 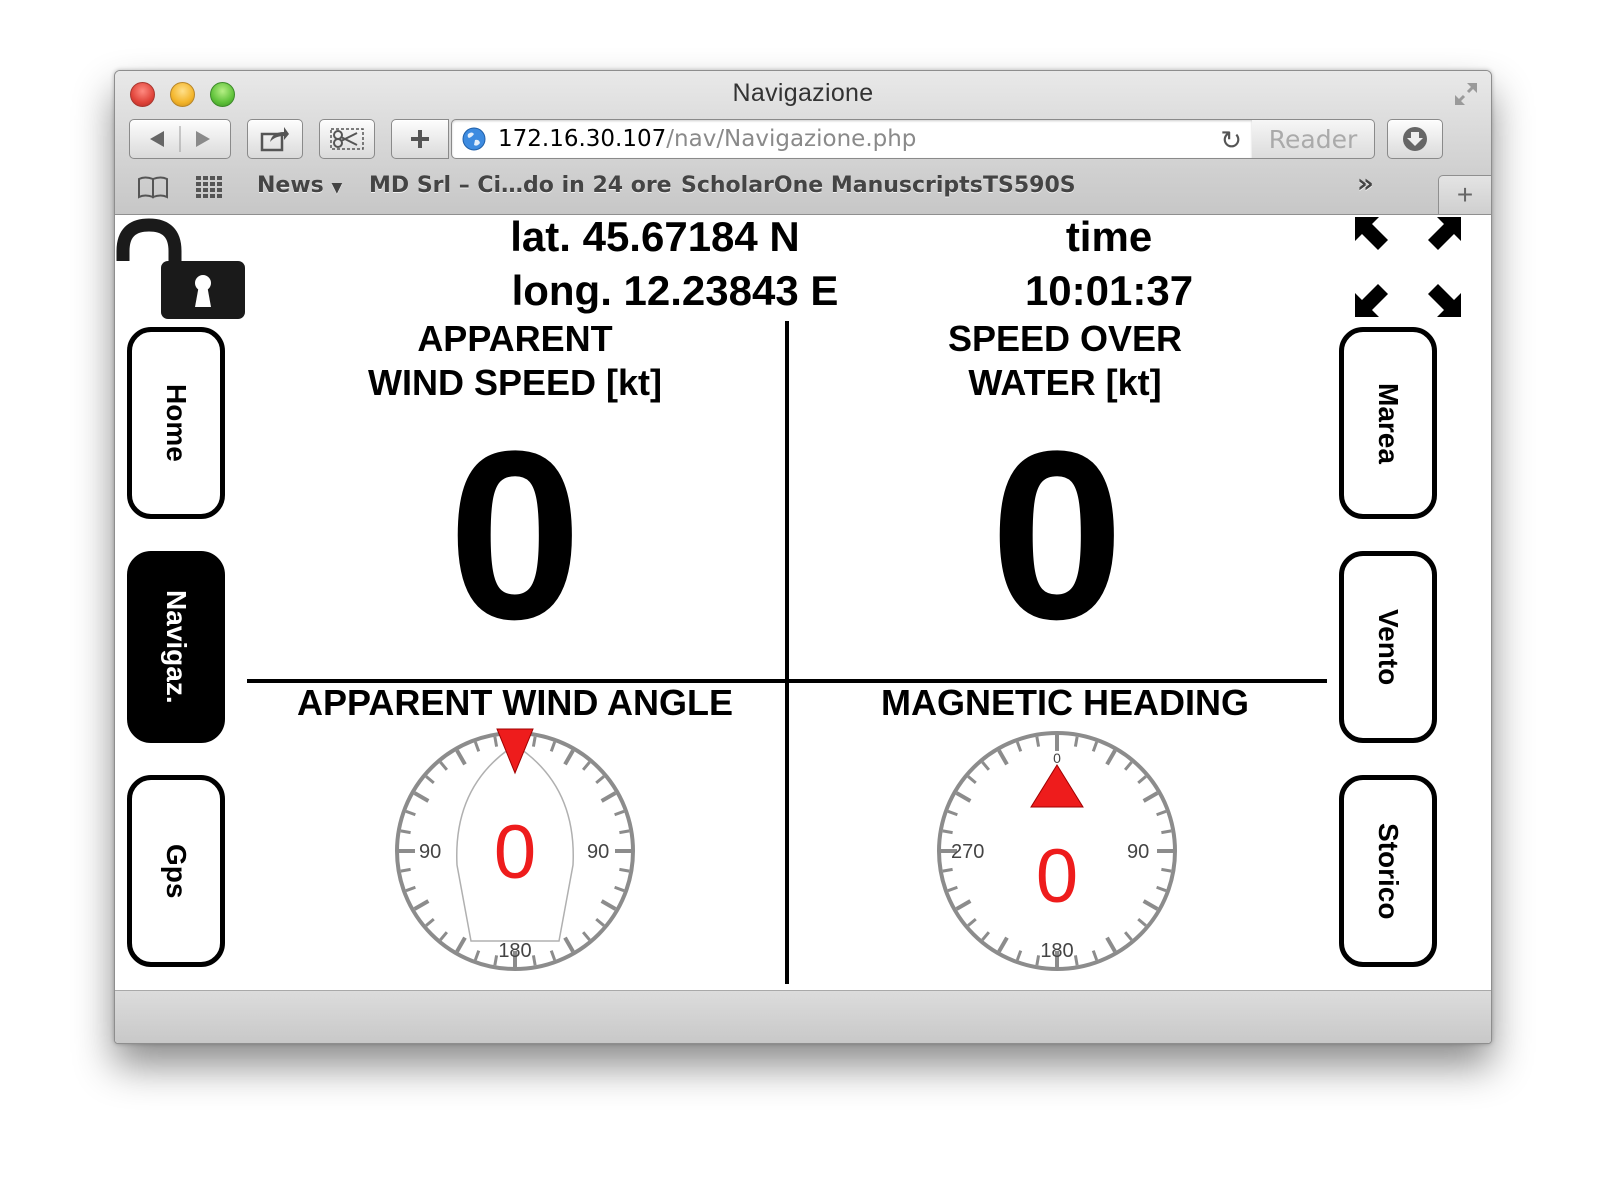 I want to click on share-icon, so click(x=274, y=139).